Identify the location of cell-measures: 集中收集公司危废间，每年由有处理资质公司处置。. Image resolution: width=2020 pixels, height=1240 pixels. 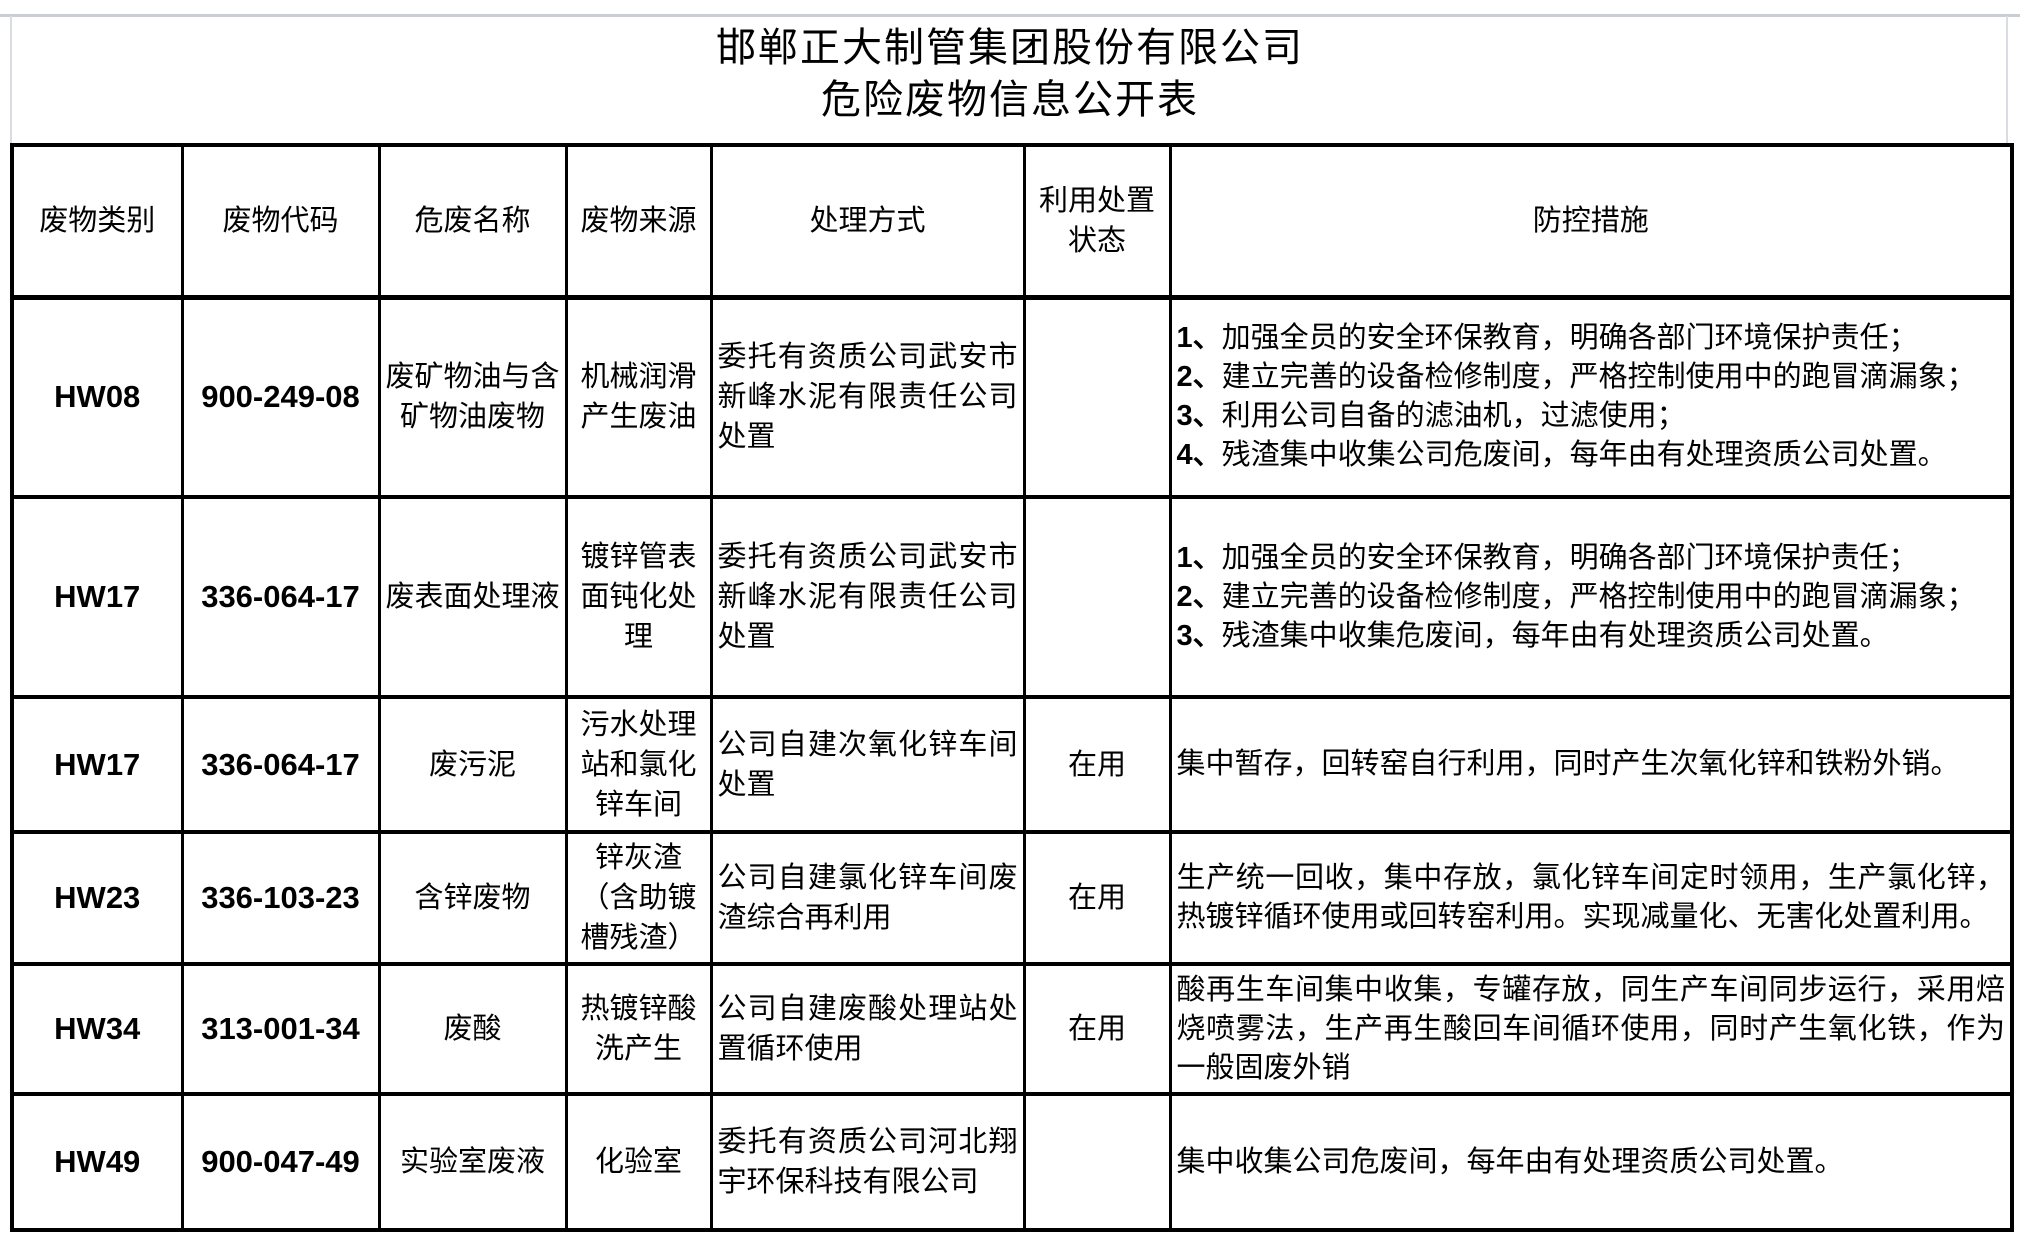
(1591, 1162).